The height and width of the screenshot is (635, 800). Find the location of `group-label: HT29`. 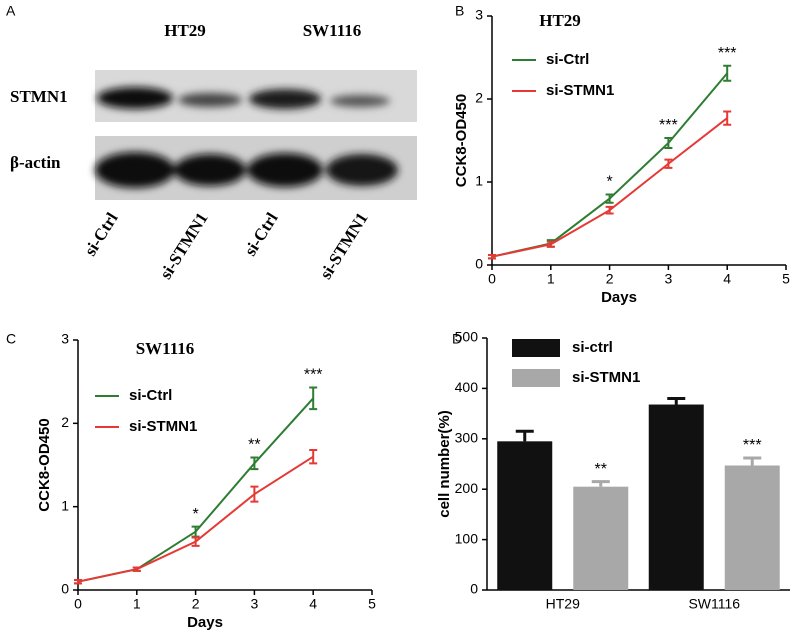

group-label: HT29 is located at coordinates (185, 30).